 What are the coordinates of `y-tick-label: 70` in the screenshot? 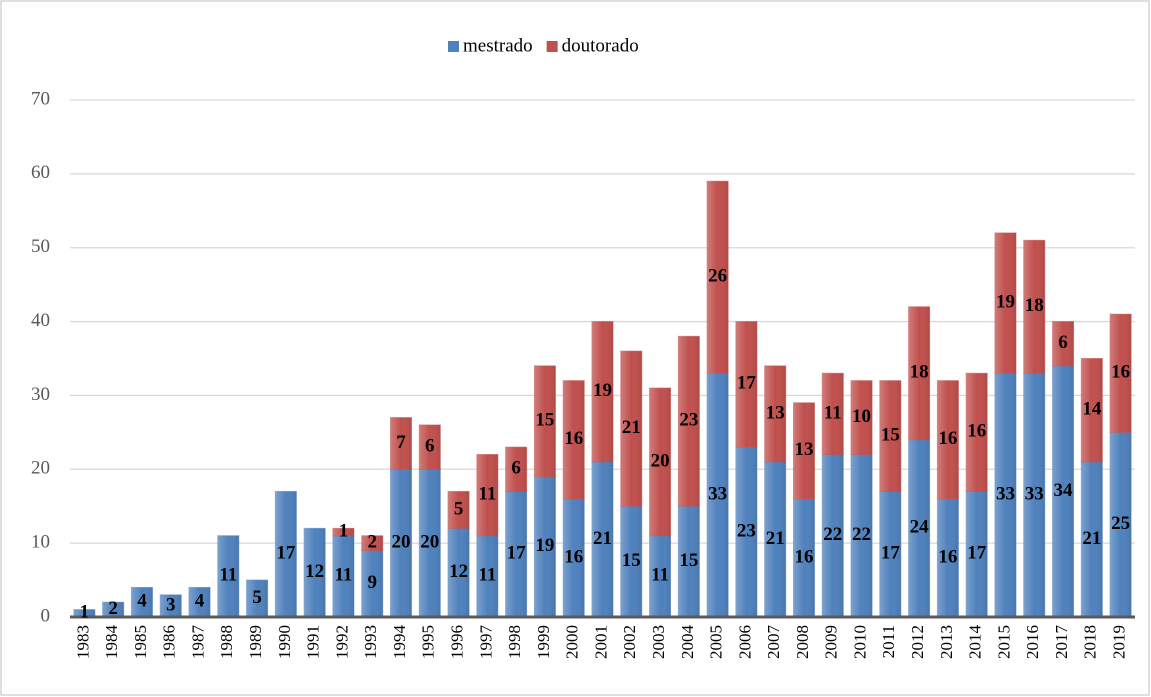 It's located at (40, 98).